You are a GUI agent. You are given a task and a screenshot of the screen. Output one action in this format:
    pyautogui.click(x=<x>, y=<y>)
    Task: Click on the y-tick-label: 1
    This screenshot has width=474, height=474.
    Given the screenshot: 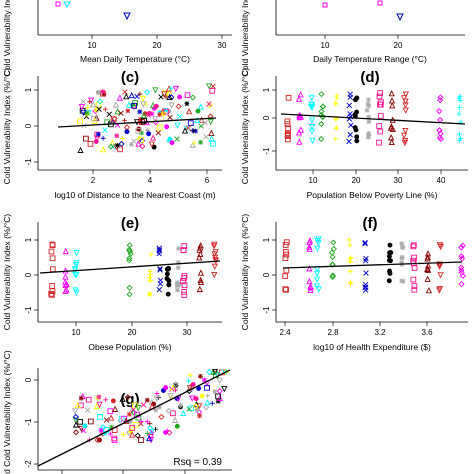 What is the action you would take?
    pyautogui.click(x=28, y=239)
    